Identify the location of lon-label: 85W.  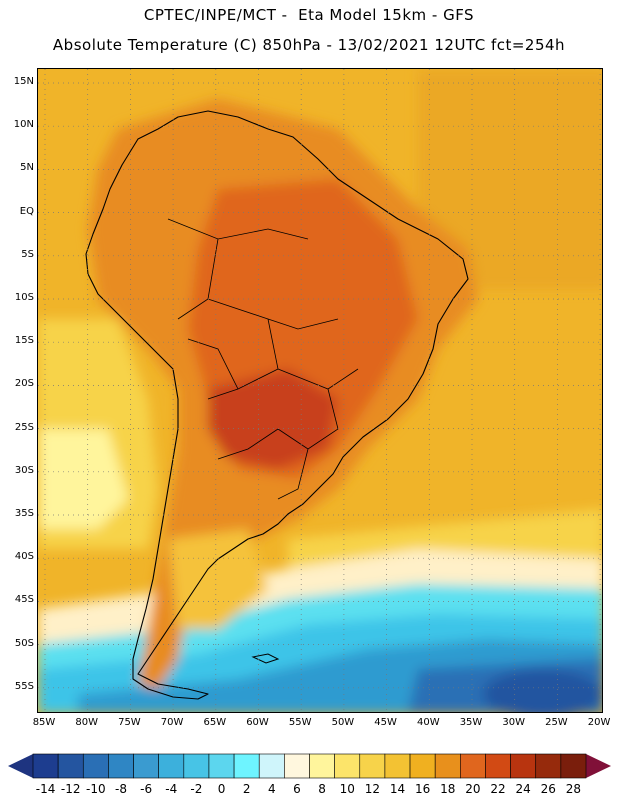
(44, 722).